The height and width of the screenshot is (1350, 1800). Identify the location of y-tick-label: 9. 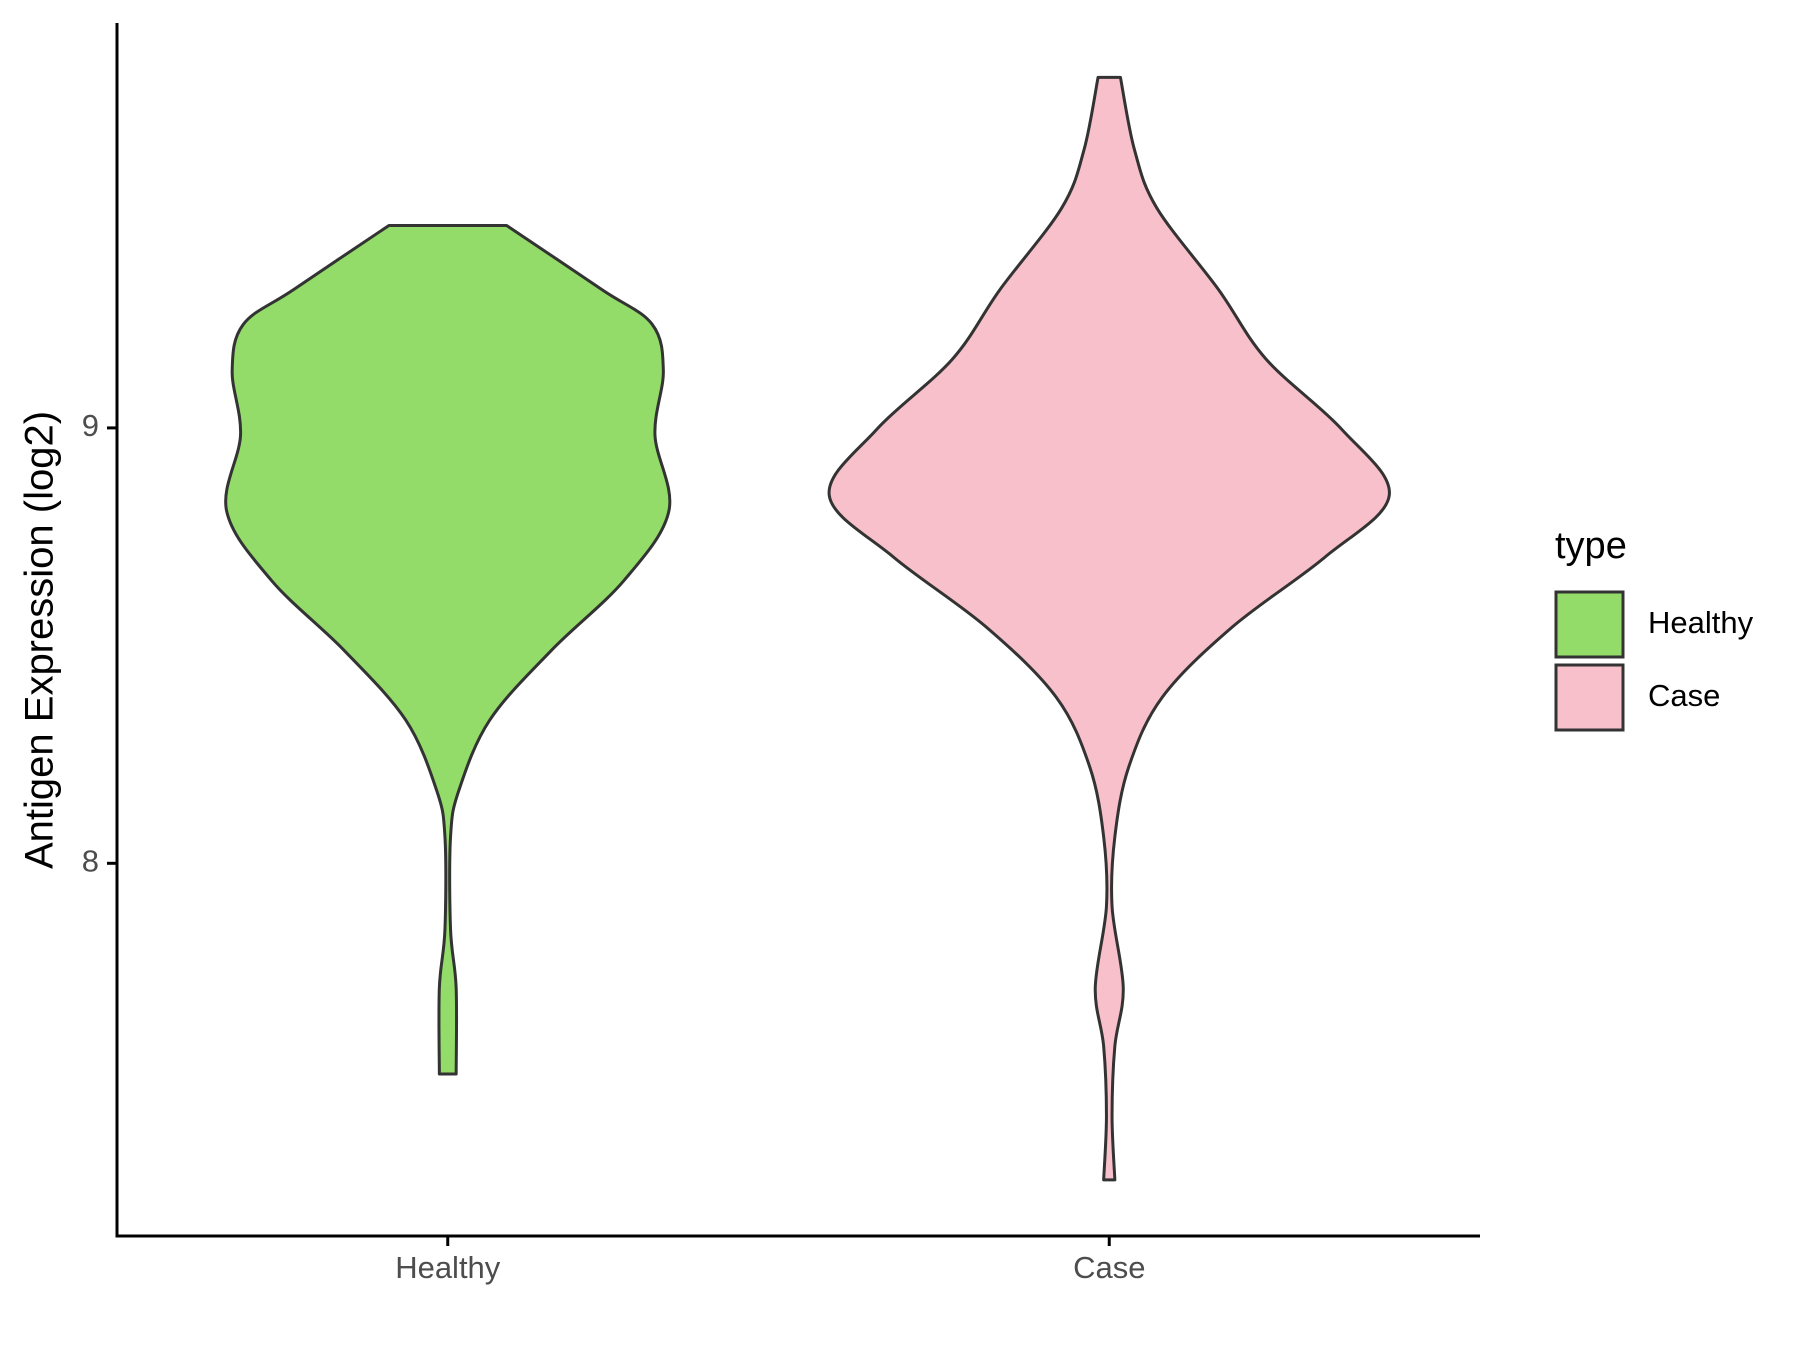
(90, 425).